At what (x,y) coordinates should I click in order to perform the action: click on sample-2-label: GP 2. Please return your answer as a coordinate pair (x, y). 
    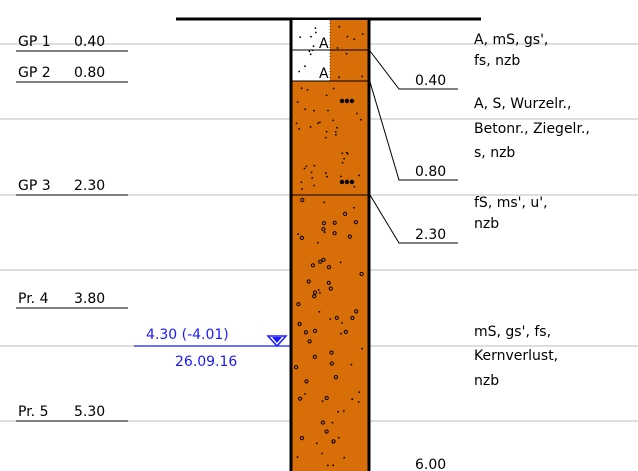
    Looking at the image, I should click on (34, 73).